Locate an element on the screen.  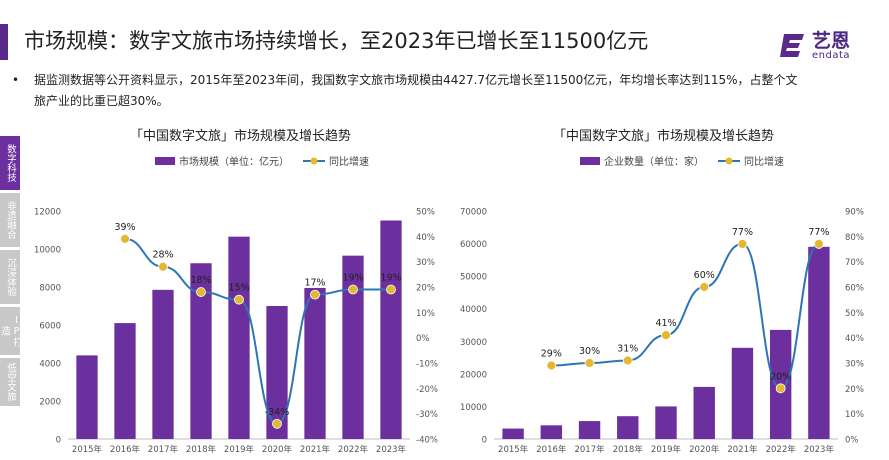
chart1-y-right-tick-label: -20% is located at coordinates (427, 390).